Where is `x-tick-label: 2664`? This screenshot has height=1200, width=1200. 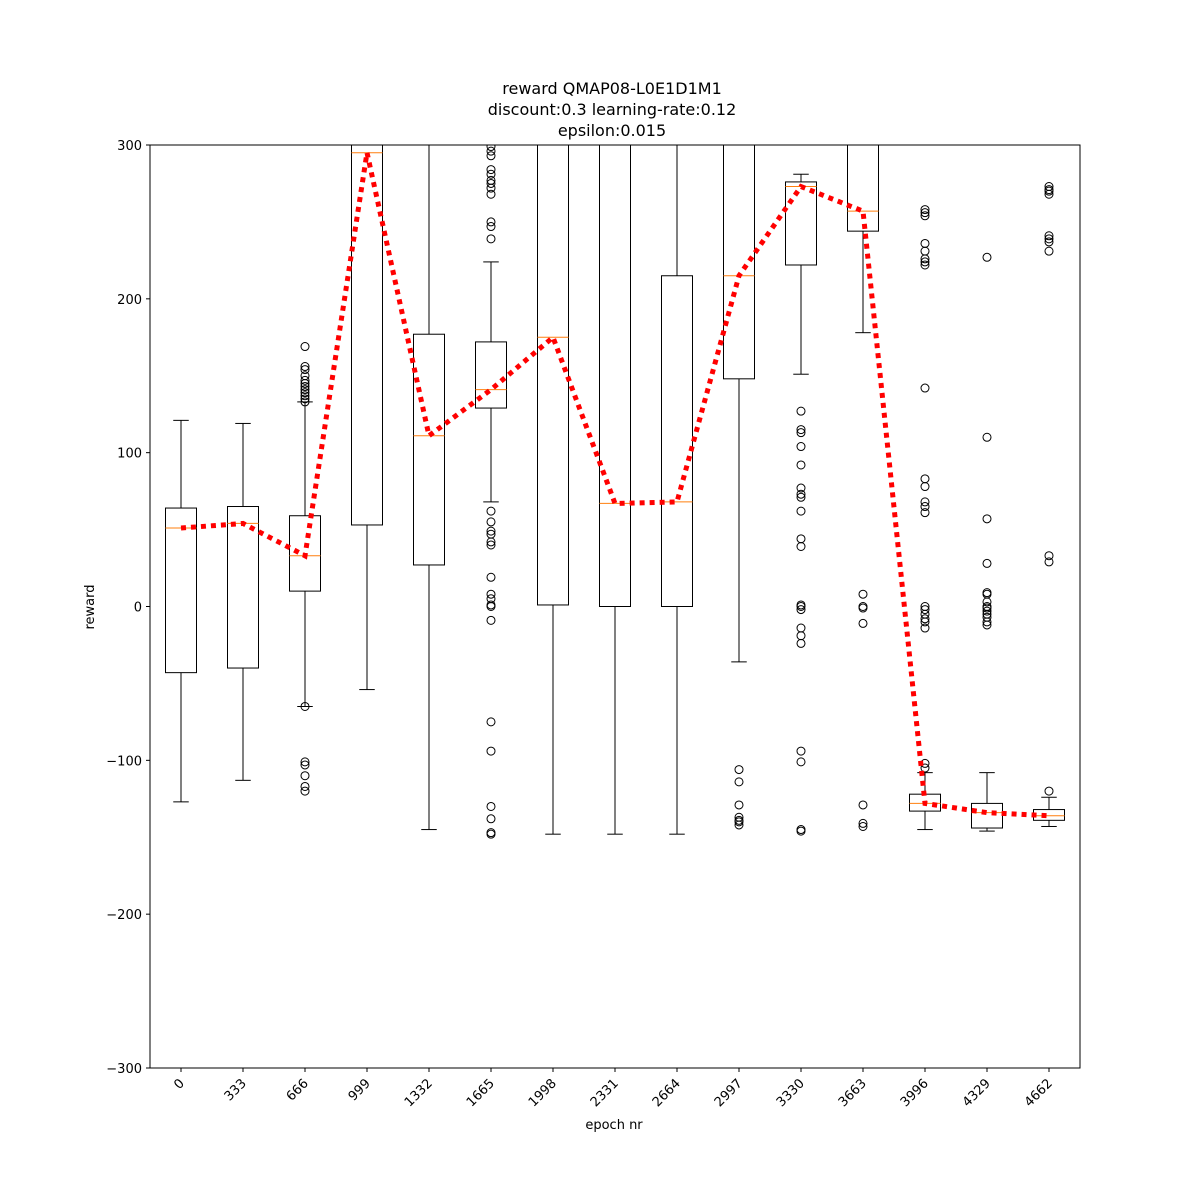
x-tick-label: 2664 is located at coordinates (667, 1093).